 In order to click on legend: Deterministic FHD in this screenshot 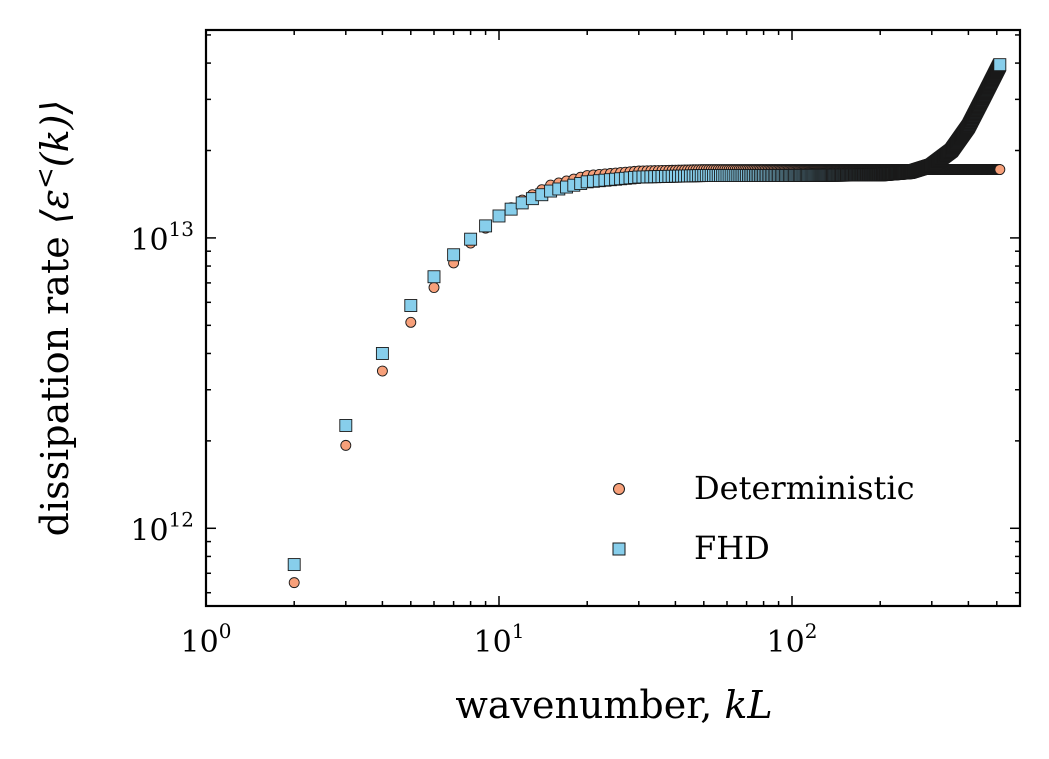, I will do `click(763, 518)`.